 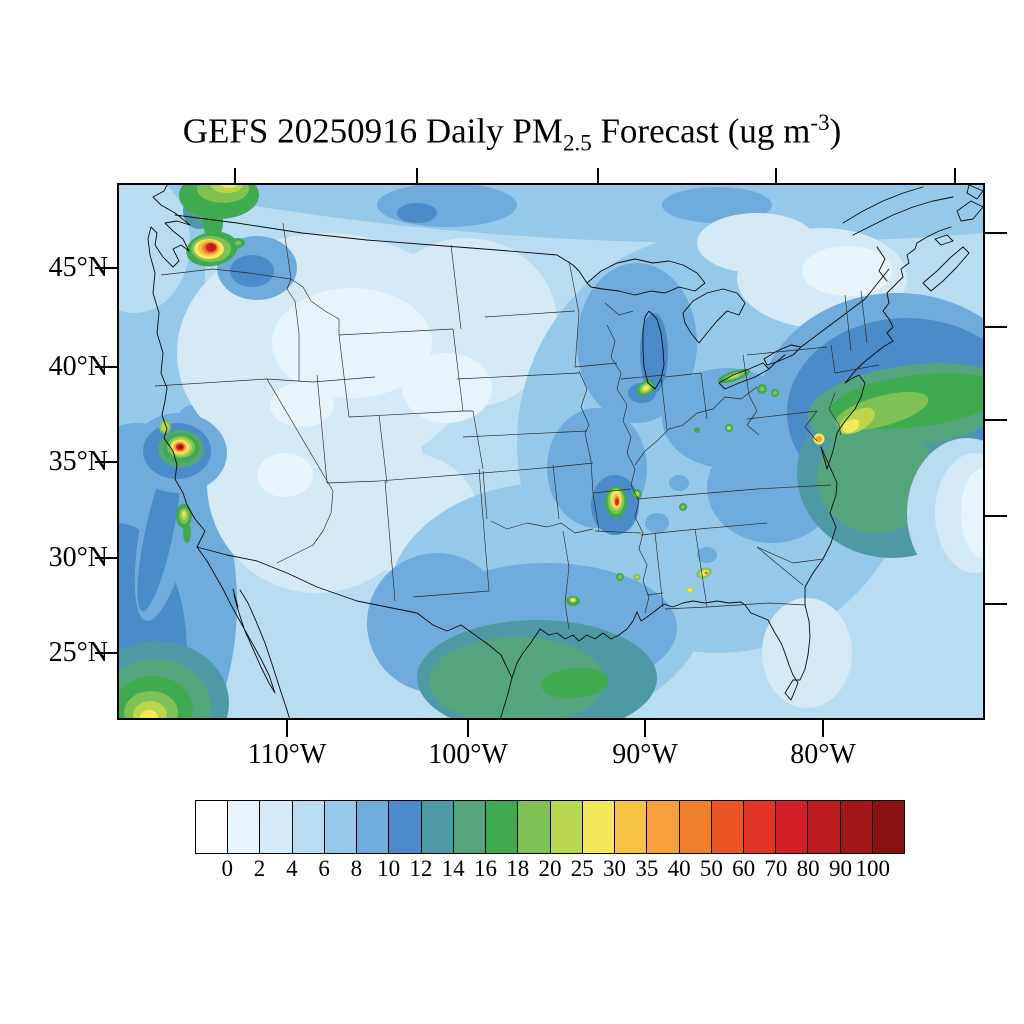 I want to click on colorbar-tick-label: 90, so click(x=840, y=868).